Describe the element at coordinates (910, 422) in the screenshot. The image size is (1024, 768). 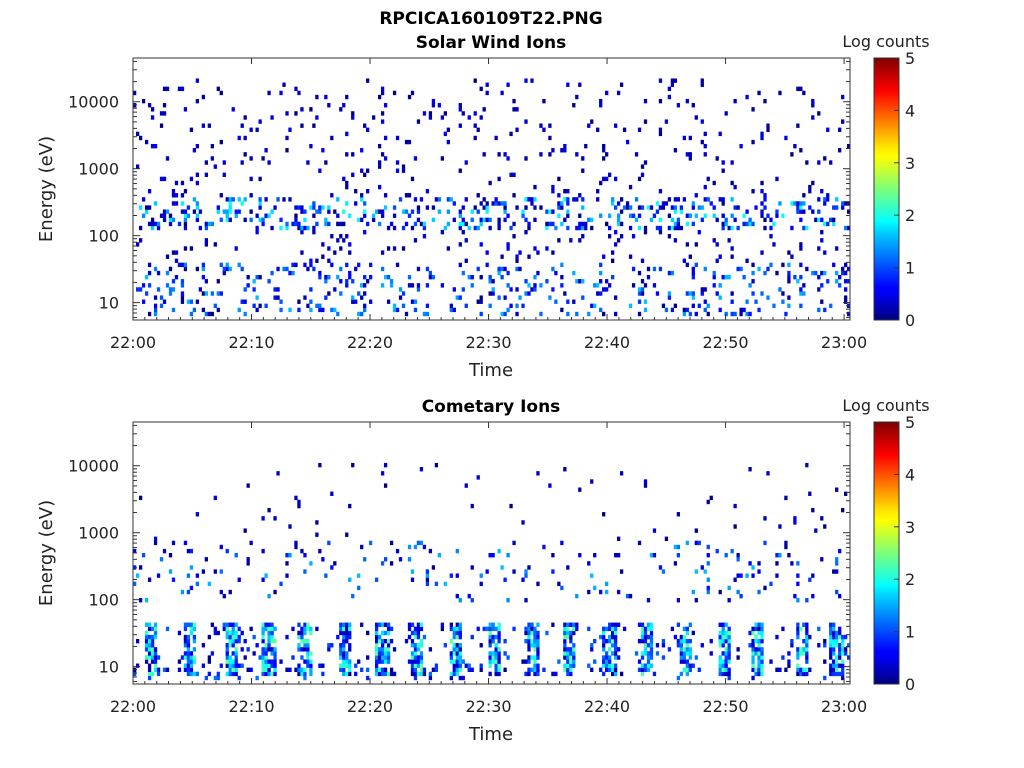
I see `colorbar-tick-label: 5` at that location.